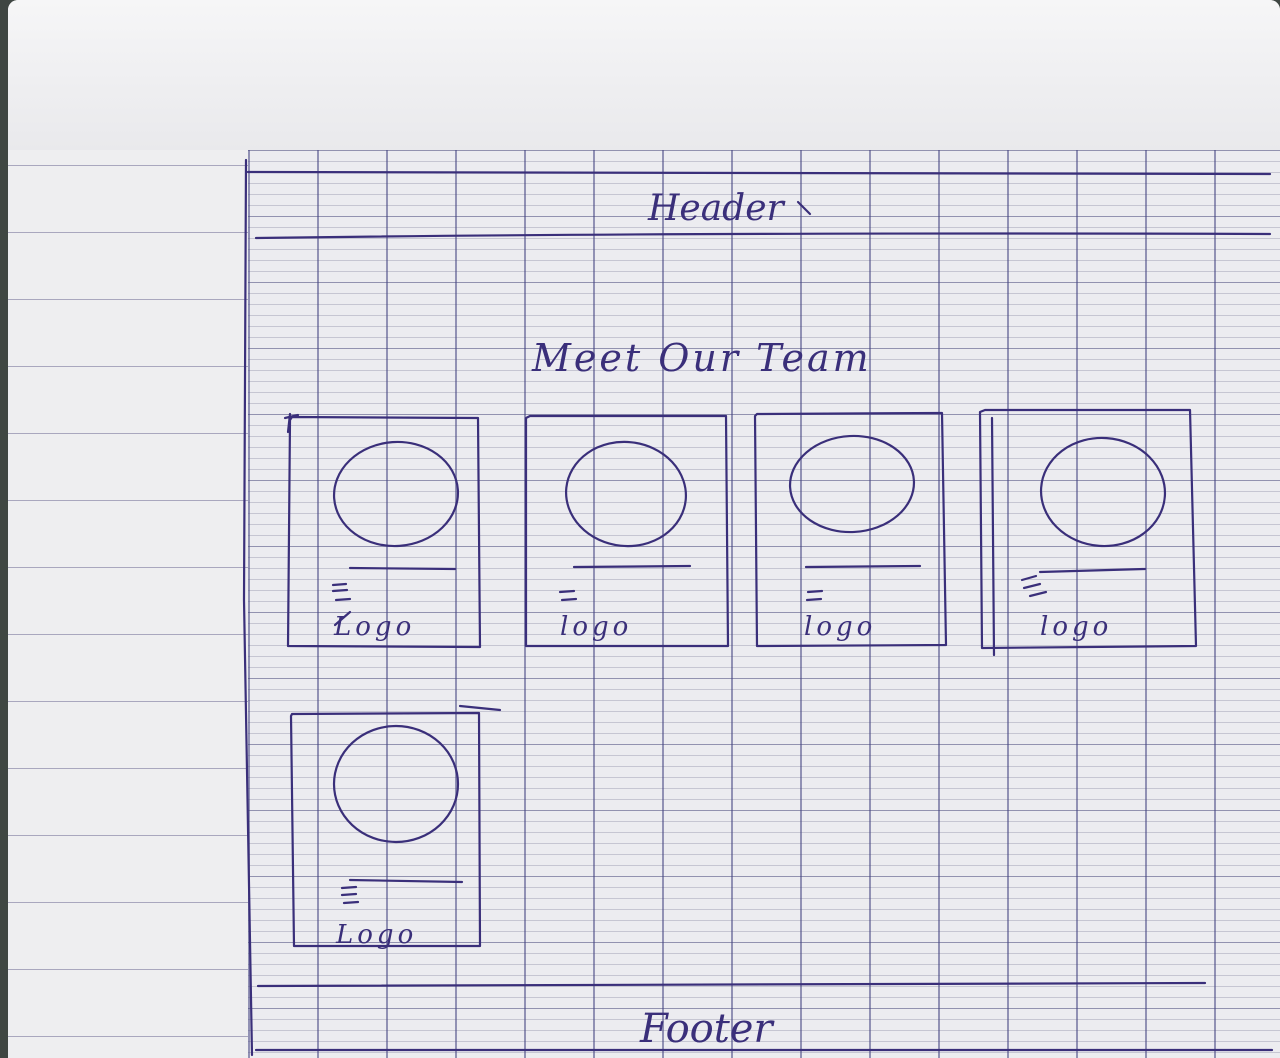 This screenshot has width=1280, height=1058. Describe the element at coordinates (993, 536) in the screenshot. I see `card-inner-edge` at that location.